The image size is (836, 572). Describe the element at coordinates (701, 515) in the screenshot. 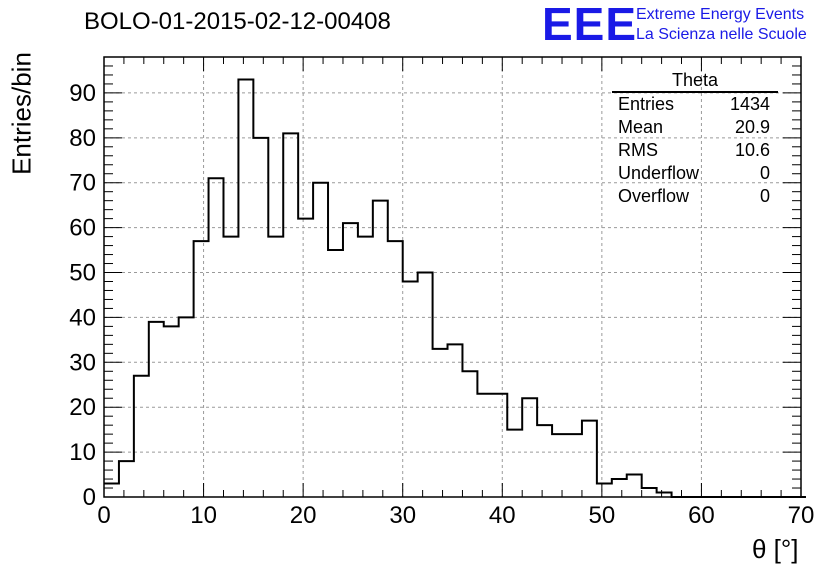

I see `x-tick-label: 60` at that location.